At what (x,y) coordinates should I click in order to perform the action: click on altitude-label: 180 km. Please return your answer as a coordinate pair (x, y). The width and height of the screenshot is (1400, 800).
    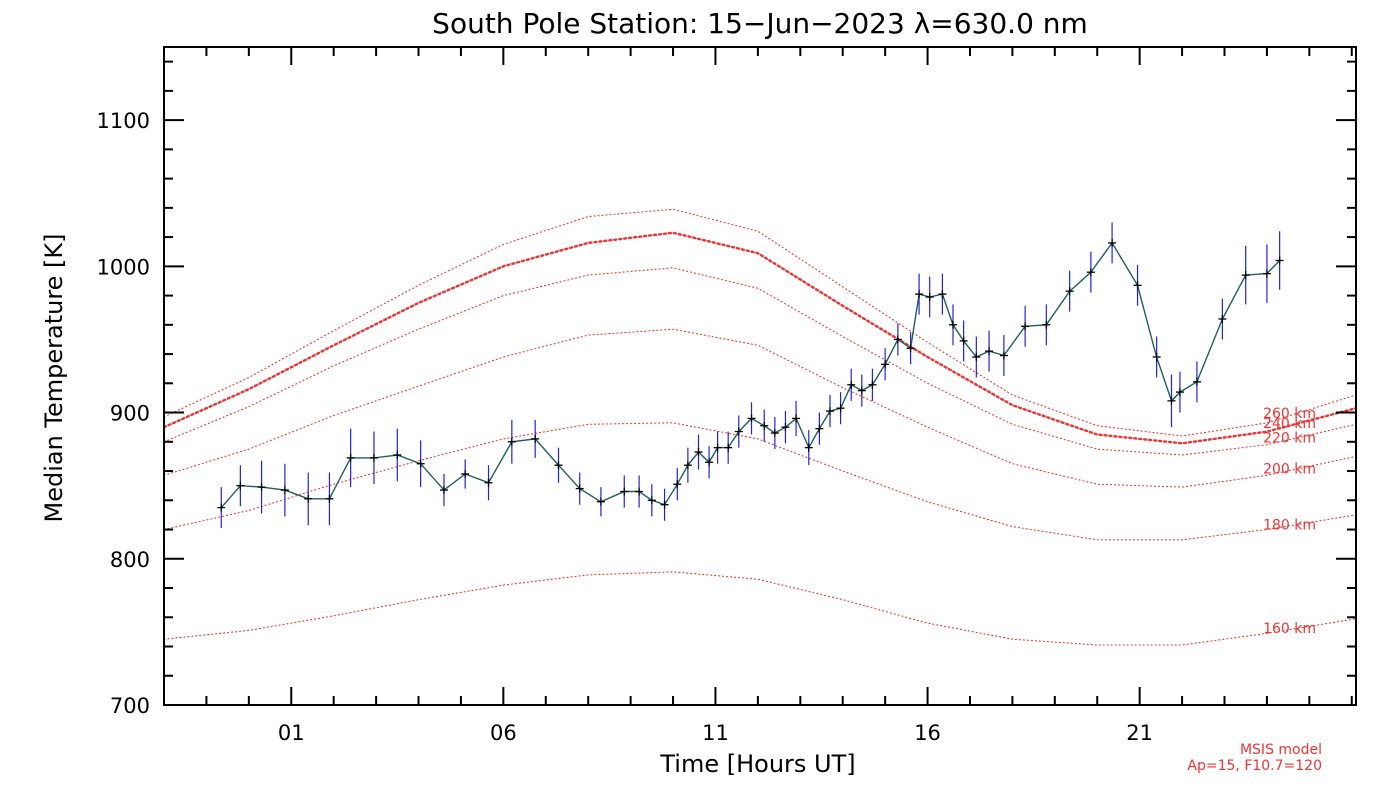
    Looking at the image, I should click on (1289, 525).